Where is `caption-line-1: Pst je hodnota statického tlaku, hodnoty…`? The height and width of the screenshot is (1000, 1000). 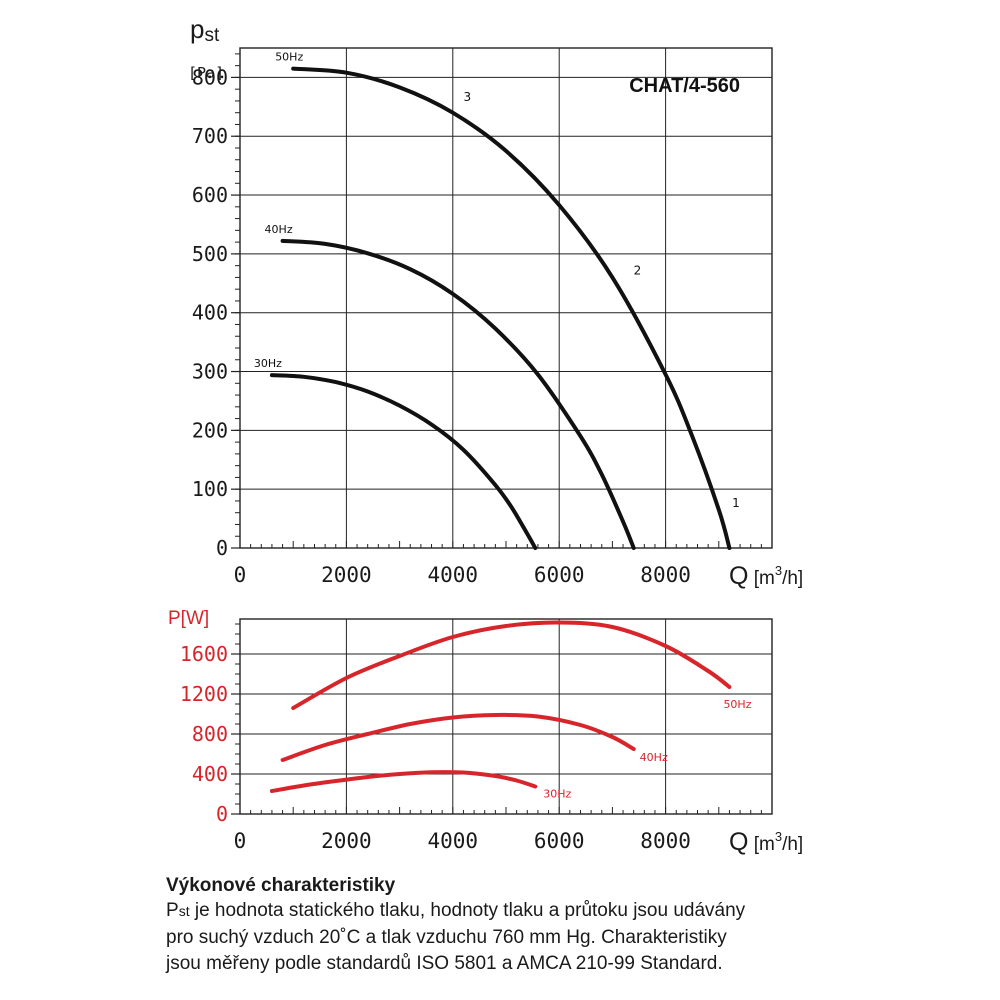 caption-line-1: Pst je hodnota statického tlaku, hodnoty… is located at coordinates (566, 911).